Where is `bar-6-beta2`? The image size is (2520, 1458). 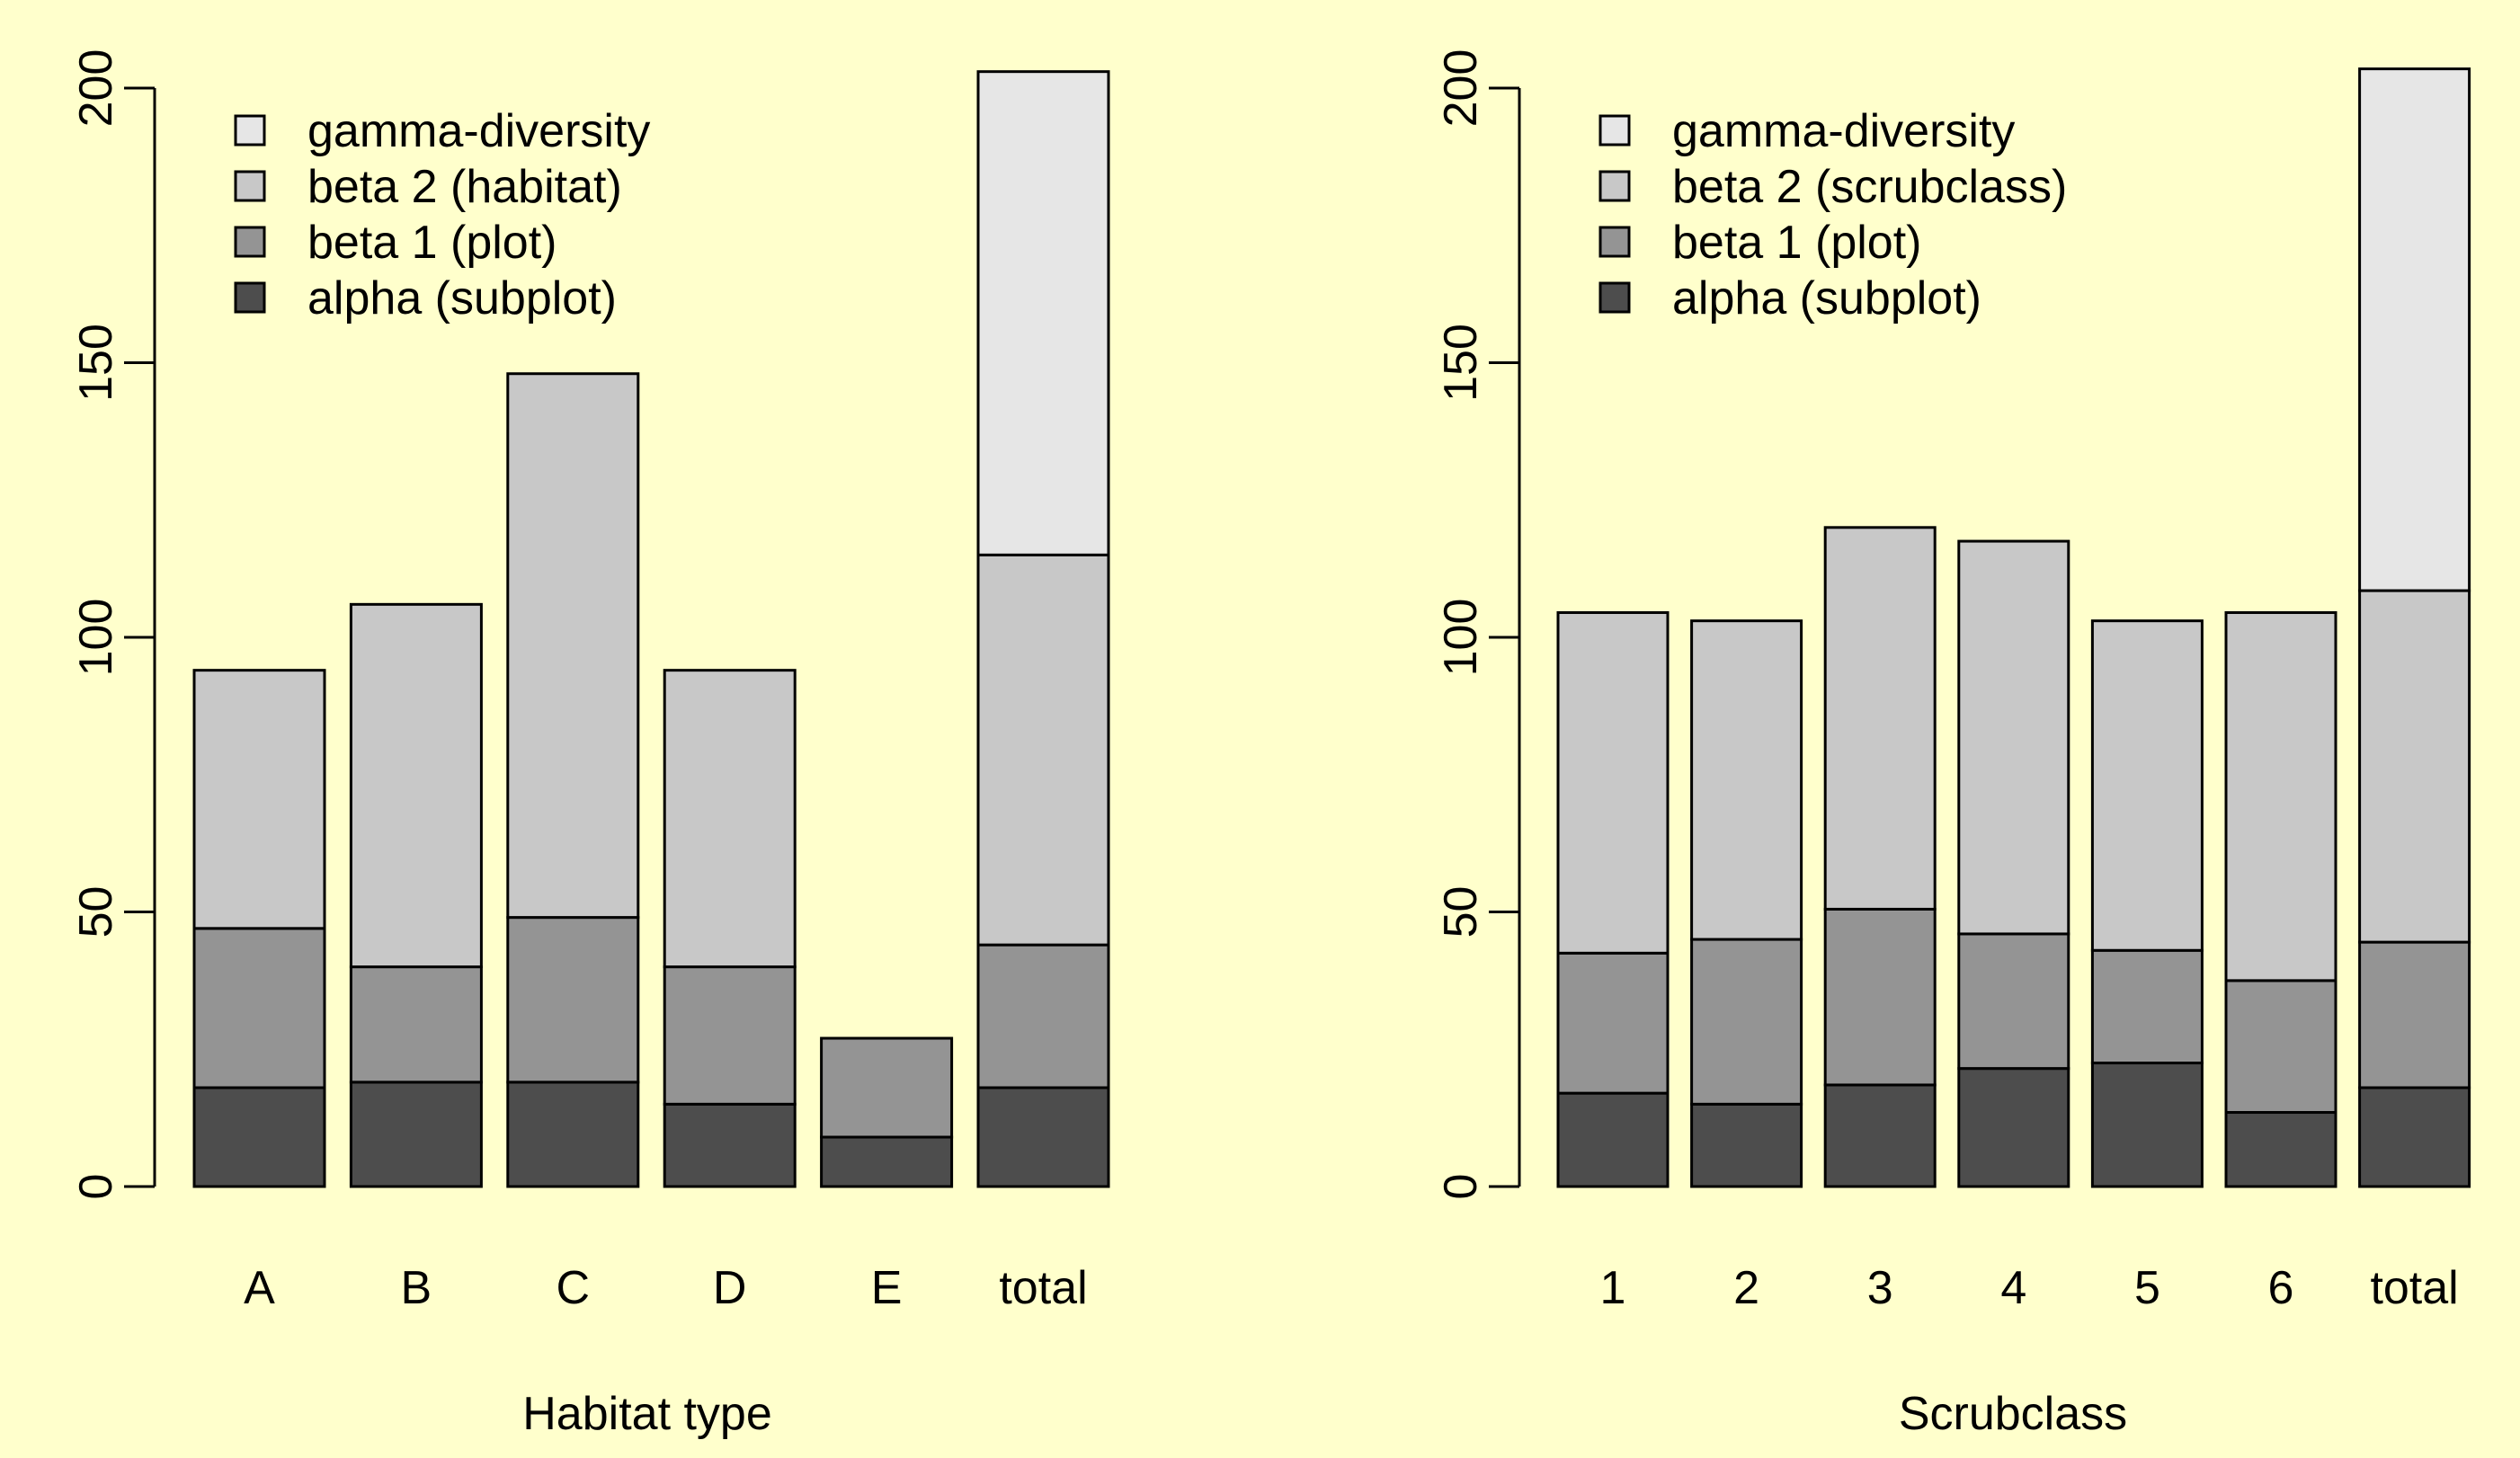
bar-6-beta2 is located at coordinates (2281, 796).